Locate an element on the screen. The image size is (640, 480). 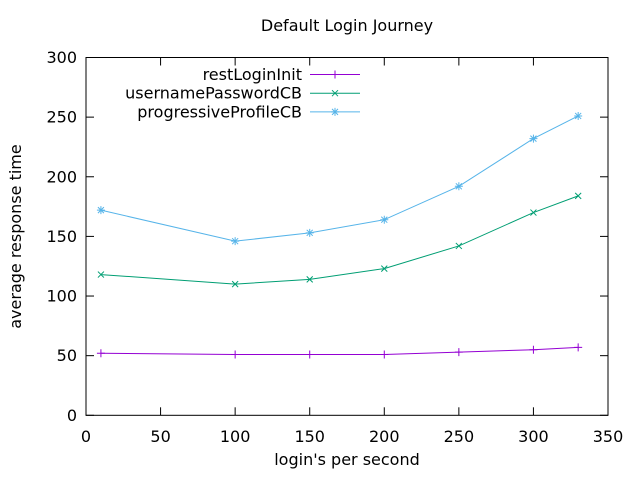
y-tick-label: 100 is located at coordinates (61, 296).